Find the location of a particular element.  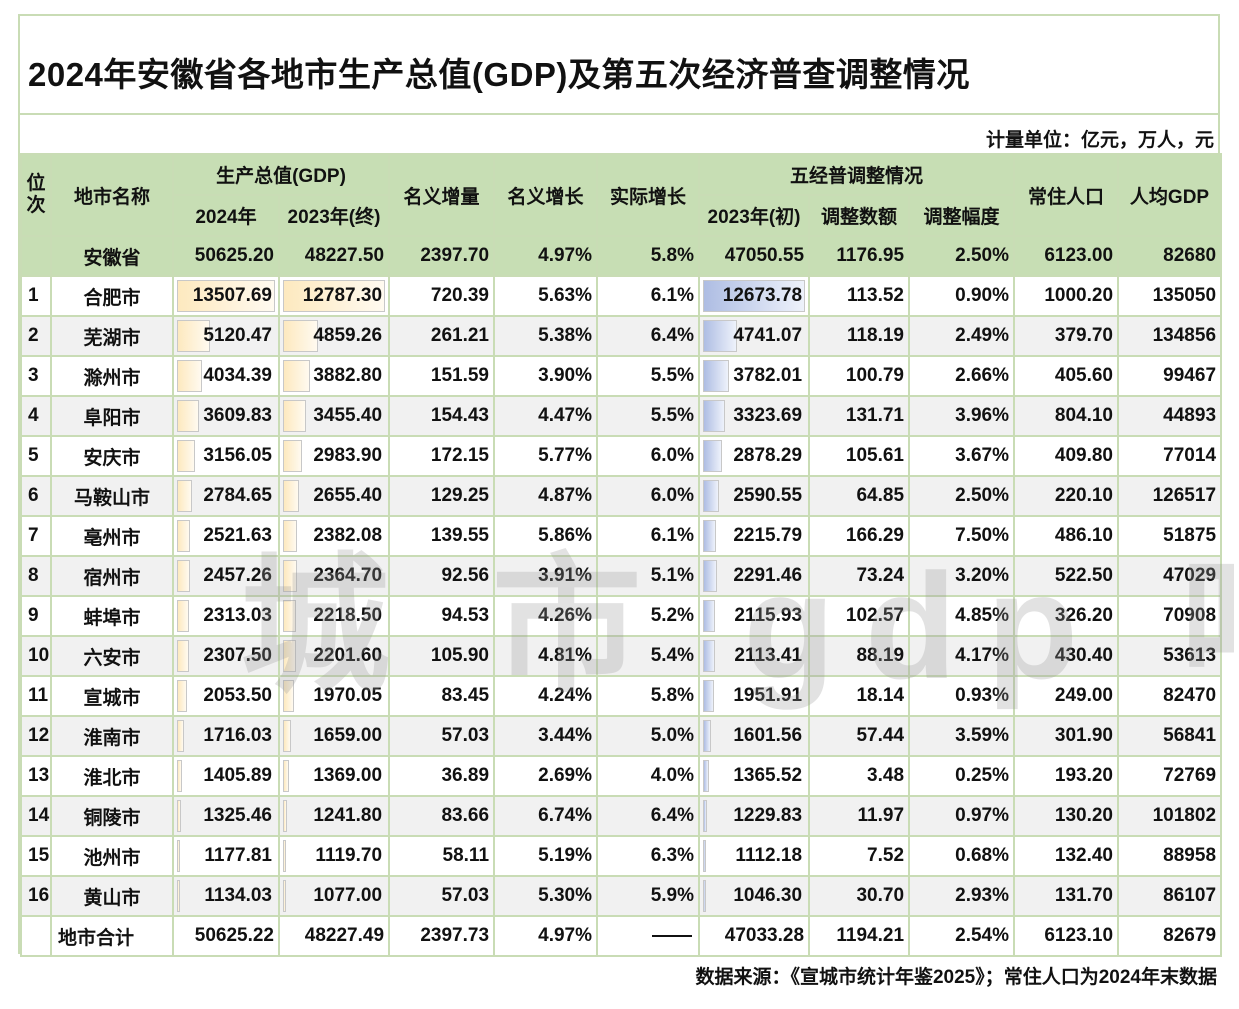

rank-cell: 2 is located at coordinates (36, 336).